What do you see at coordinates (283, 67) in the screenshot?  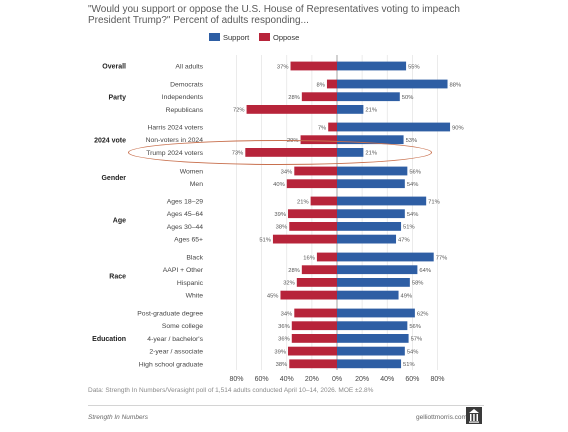 I see `oppose-value-label: 37%` at bounding box center [283, 67].